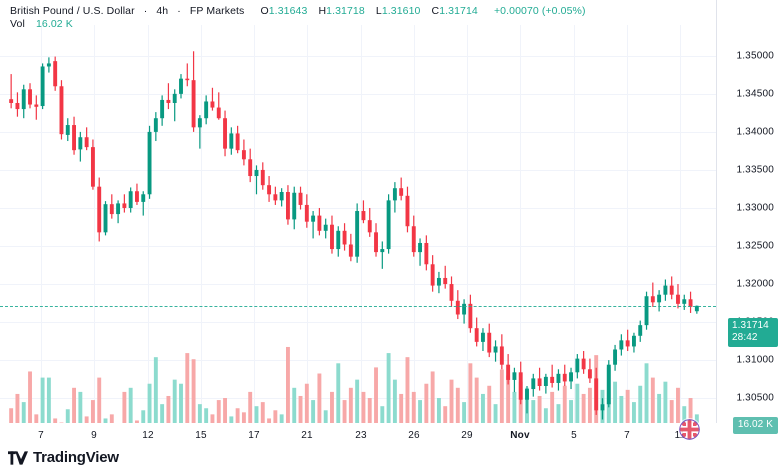 The height and width of the screenshot is (470, 780). I want to click on time-axis: 7 9 12 15 17 21 23 26 29 Nov 5 7 11, so click(390, 435).